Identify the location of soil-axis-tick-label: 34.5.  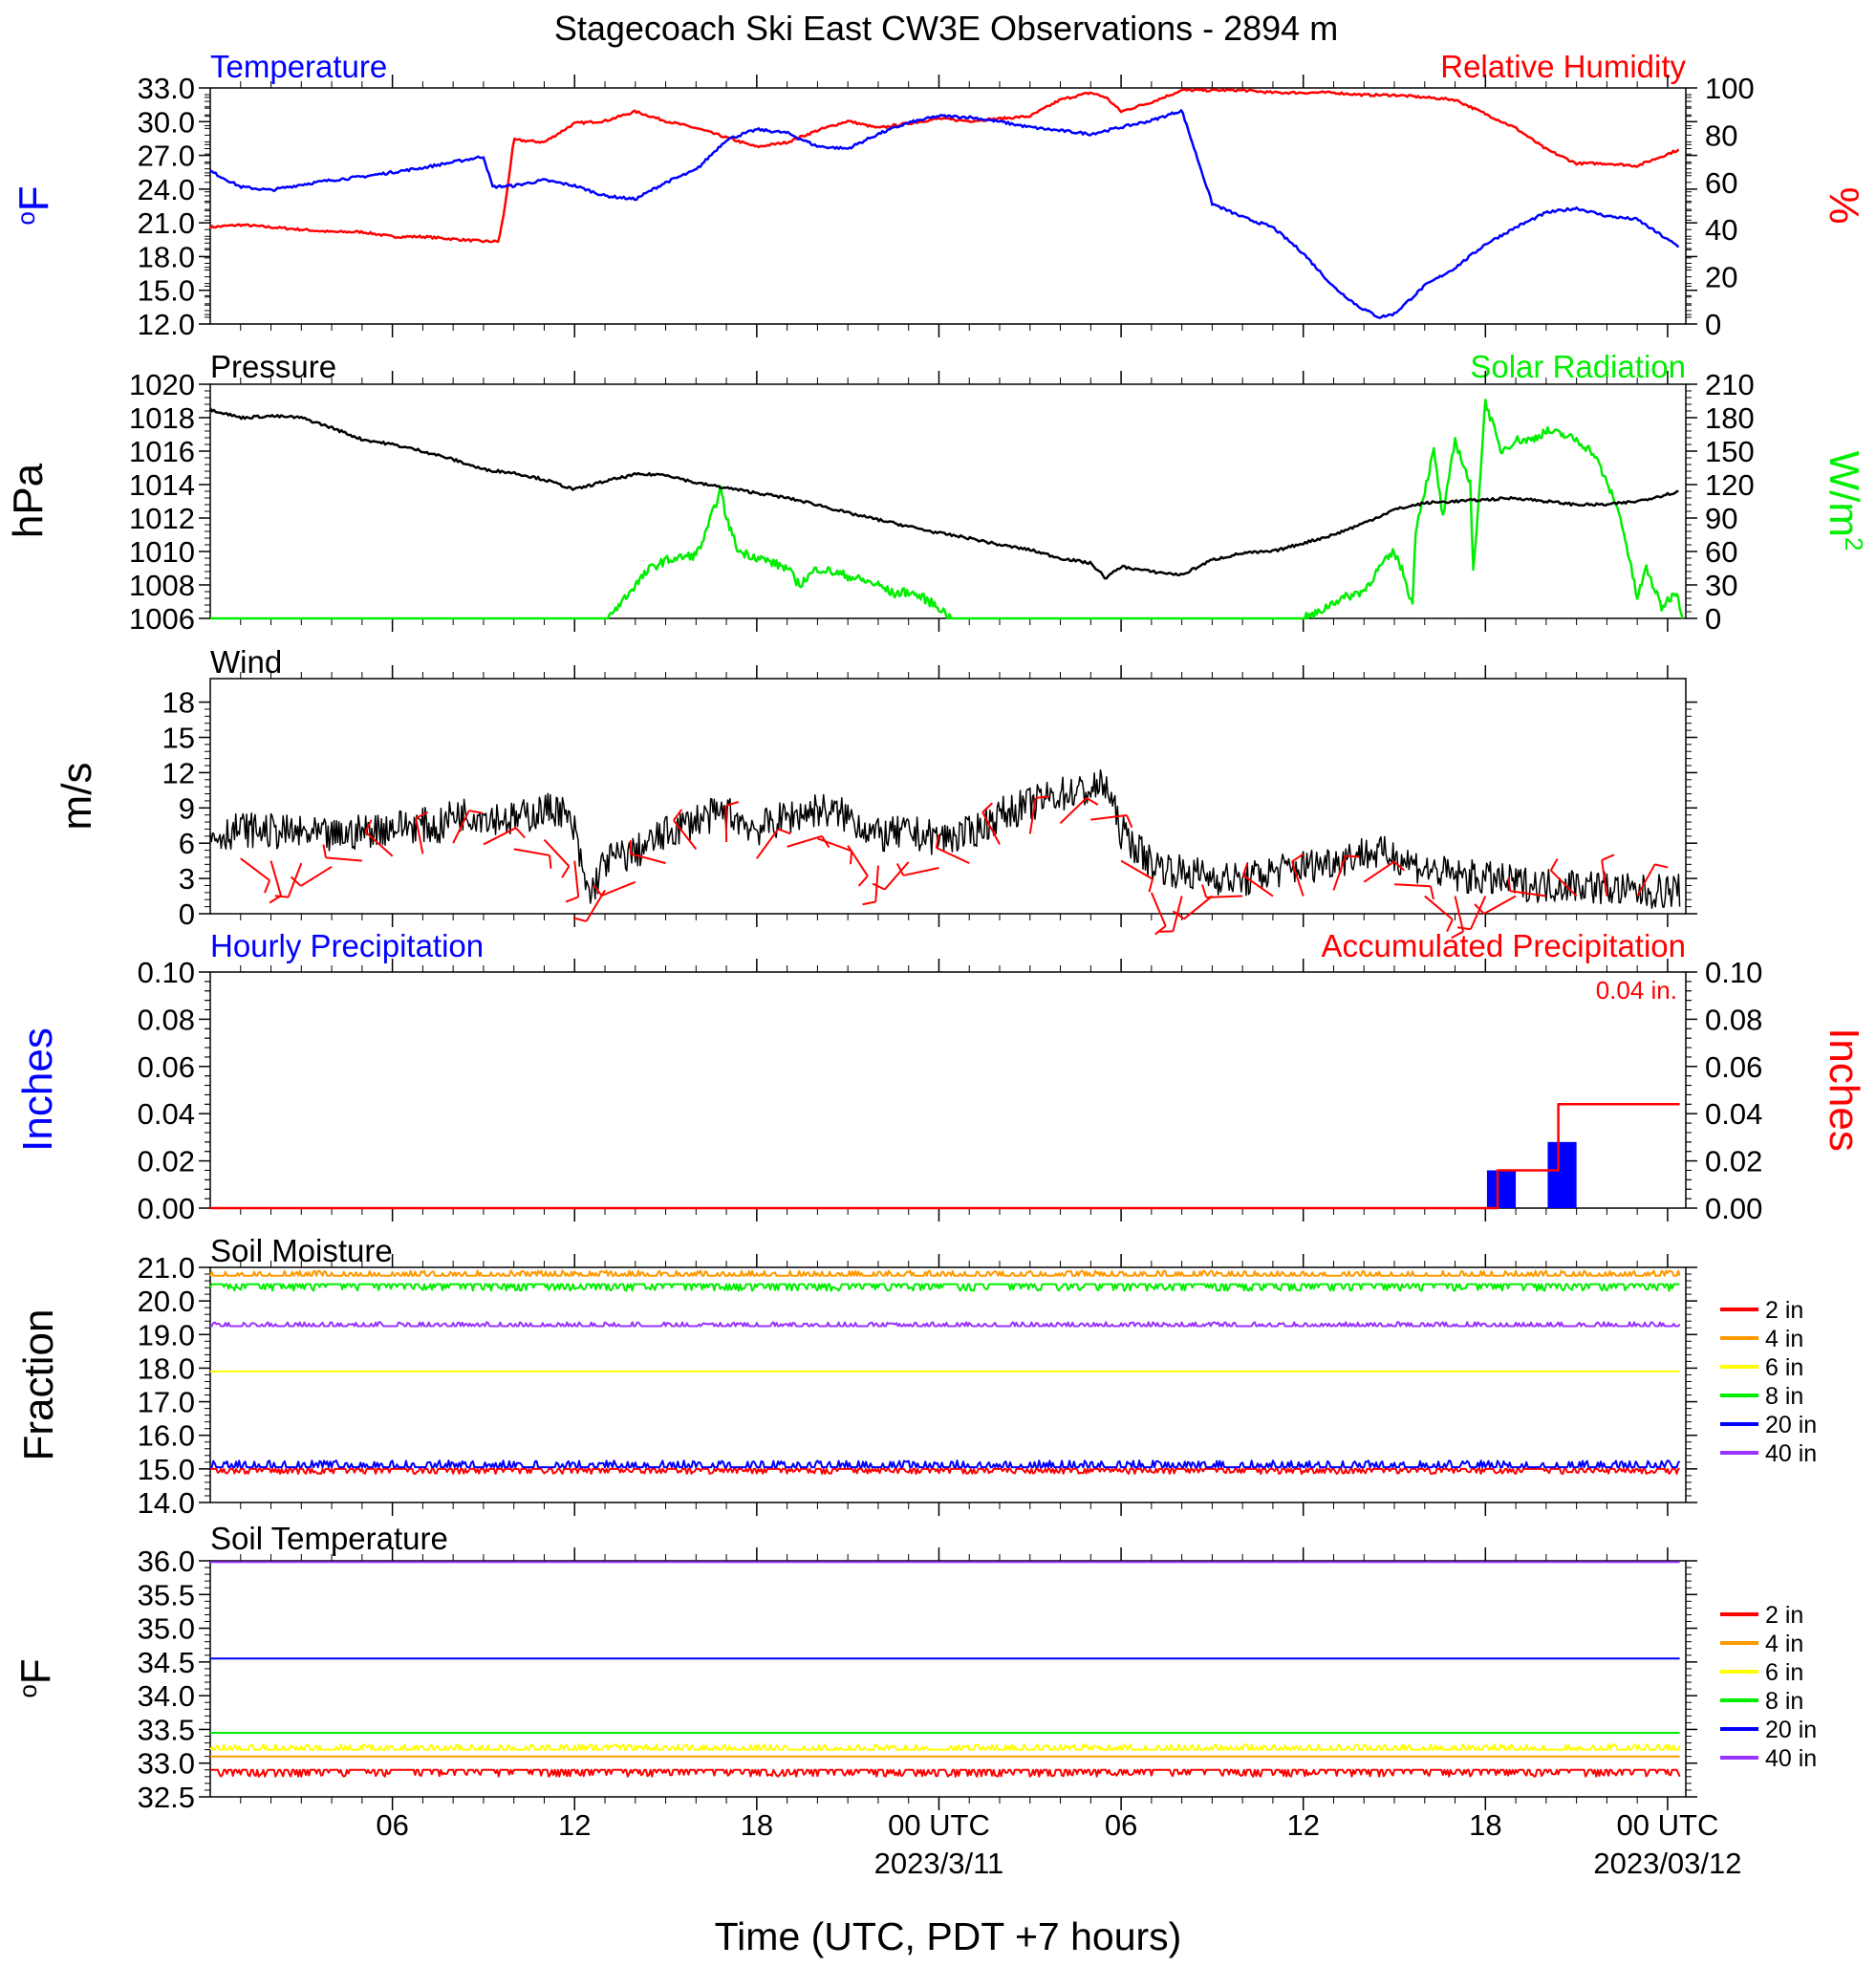
(166, 1662).